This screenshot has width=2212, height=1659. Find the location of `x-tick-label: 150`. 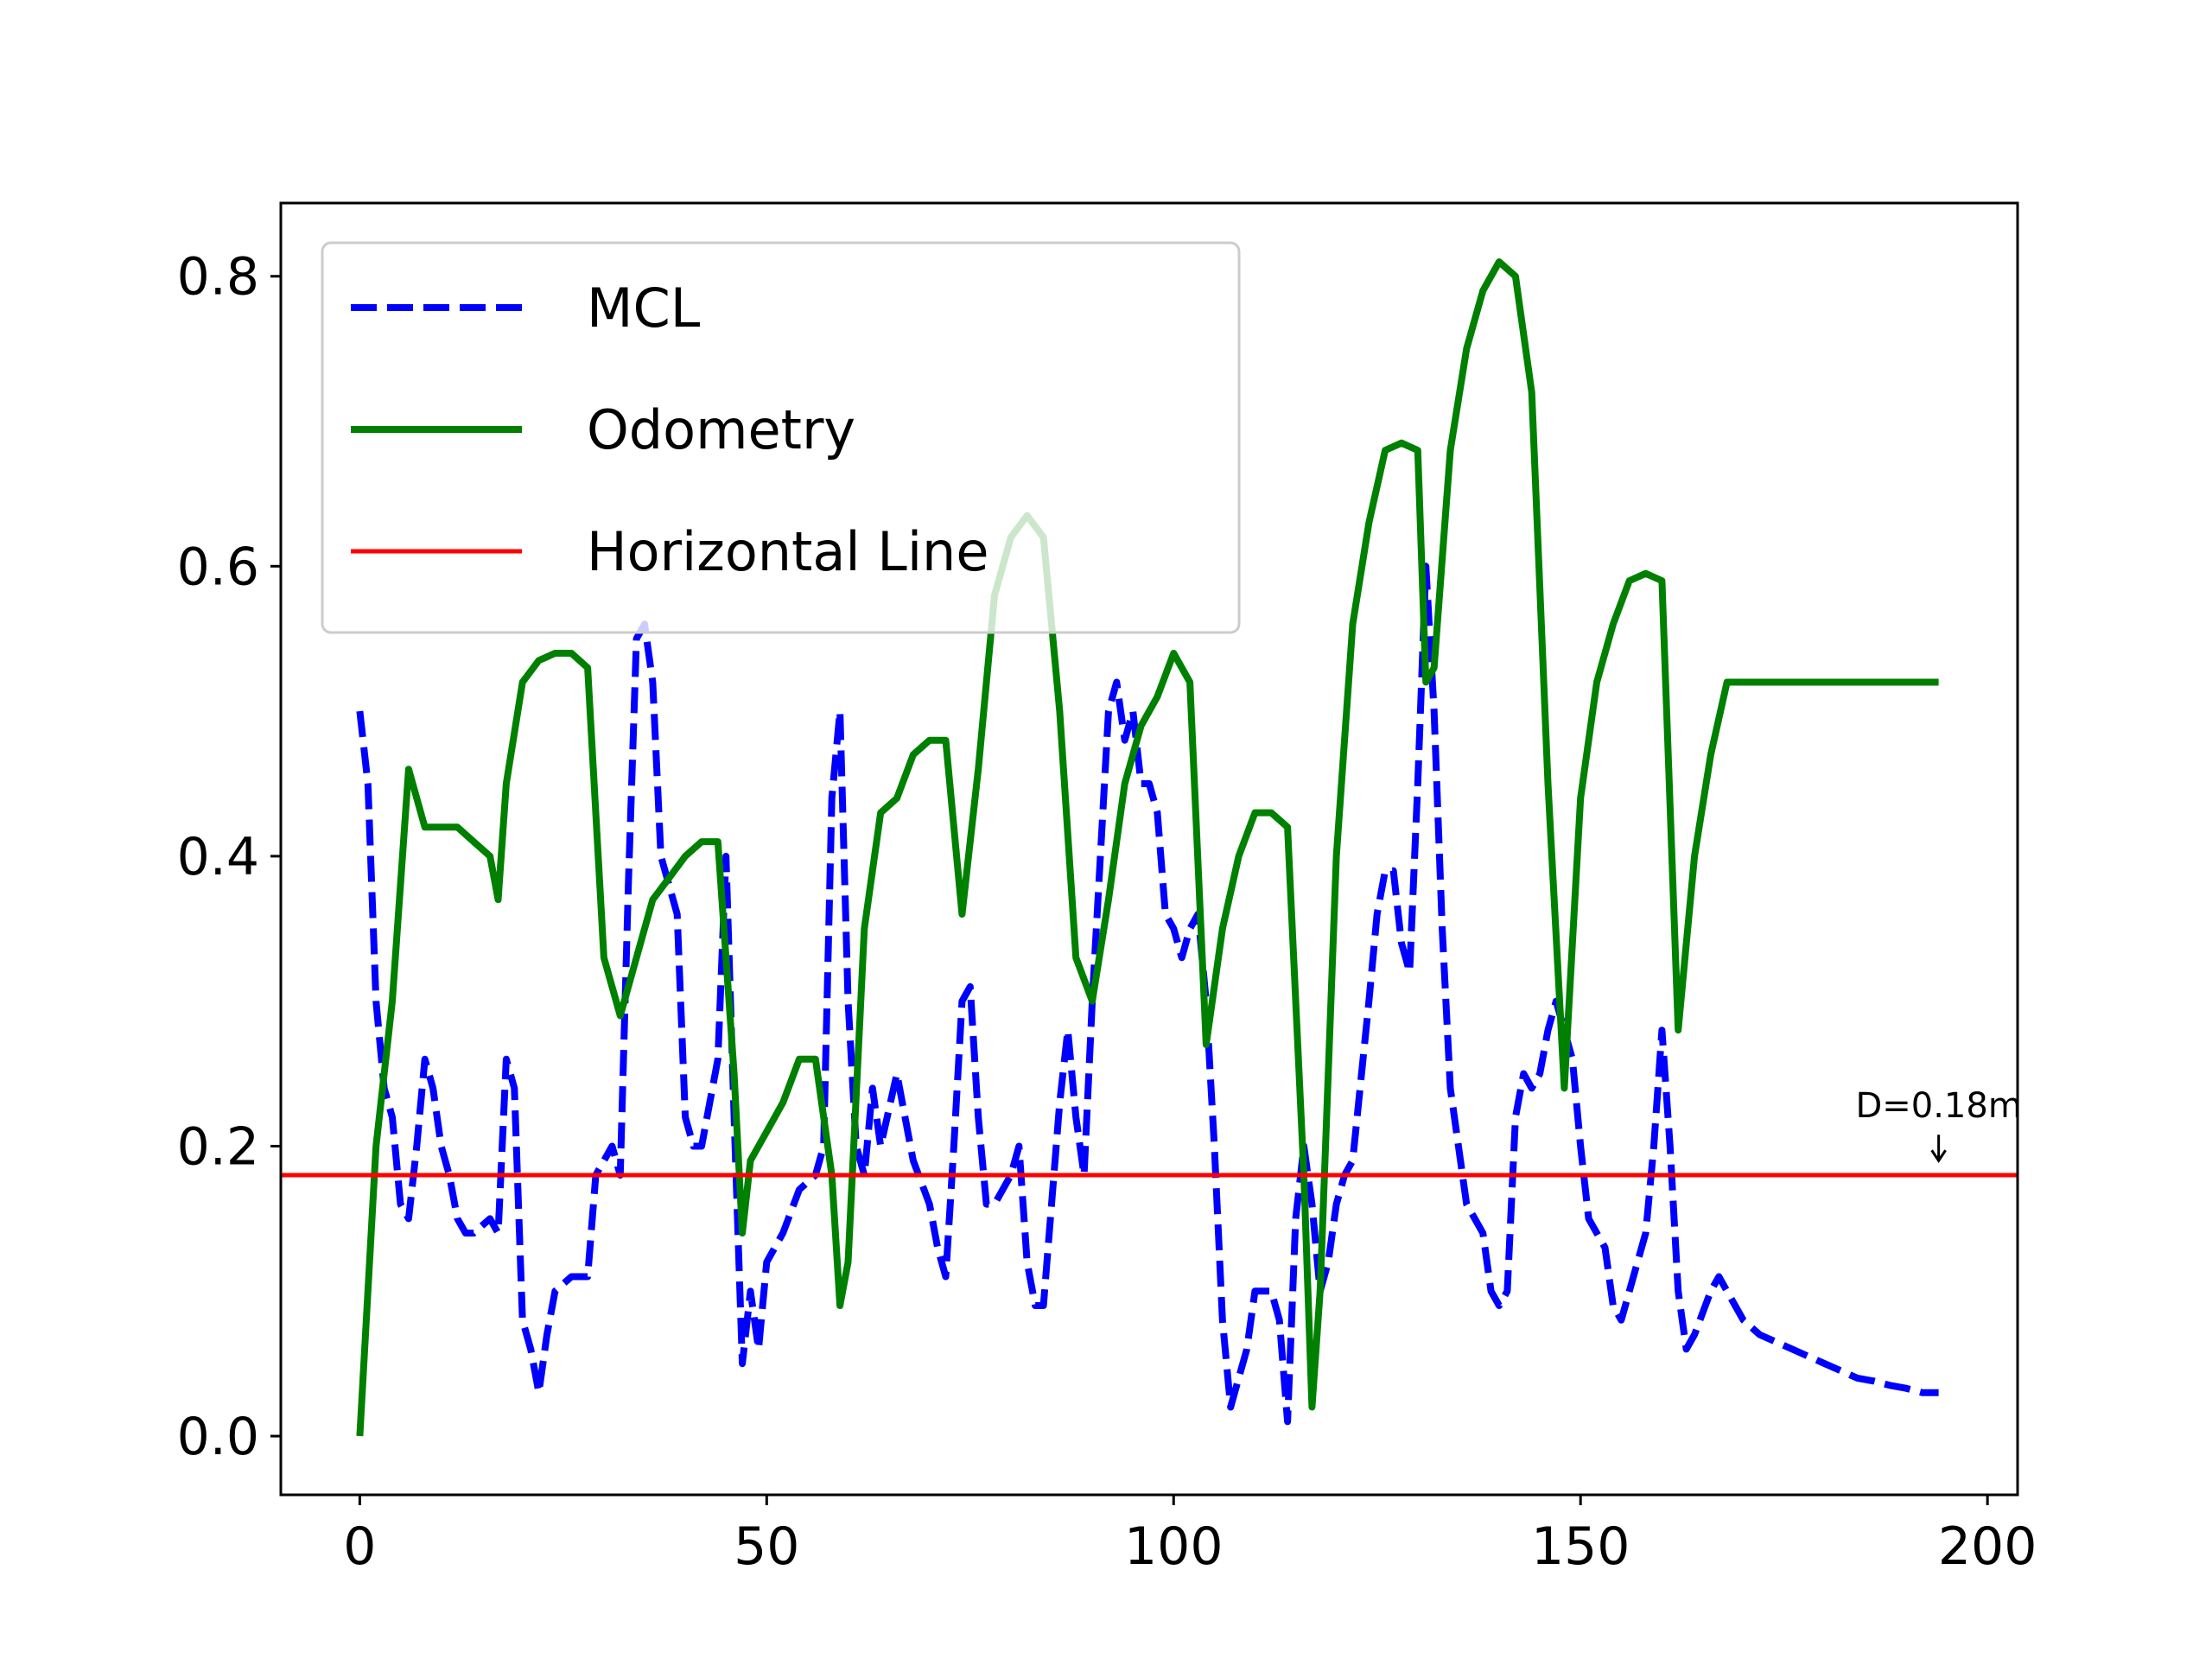

x-tick-label: 150 is located at coordinates (1580, 1546).